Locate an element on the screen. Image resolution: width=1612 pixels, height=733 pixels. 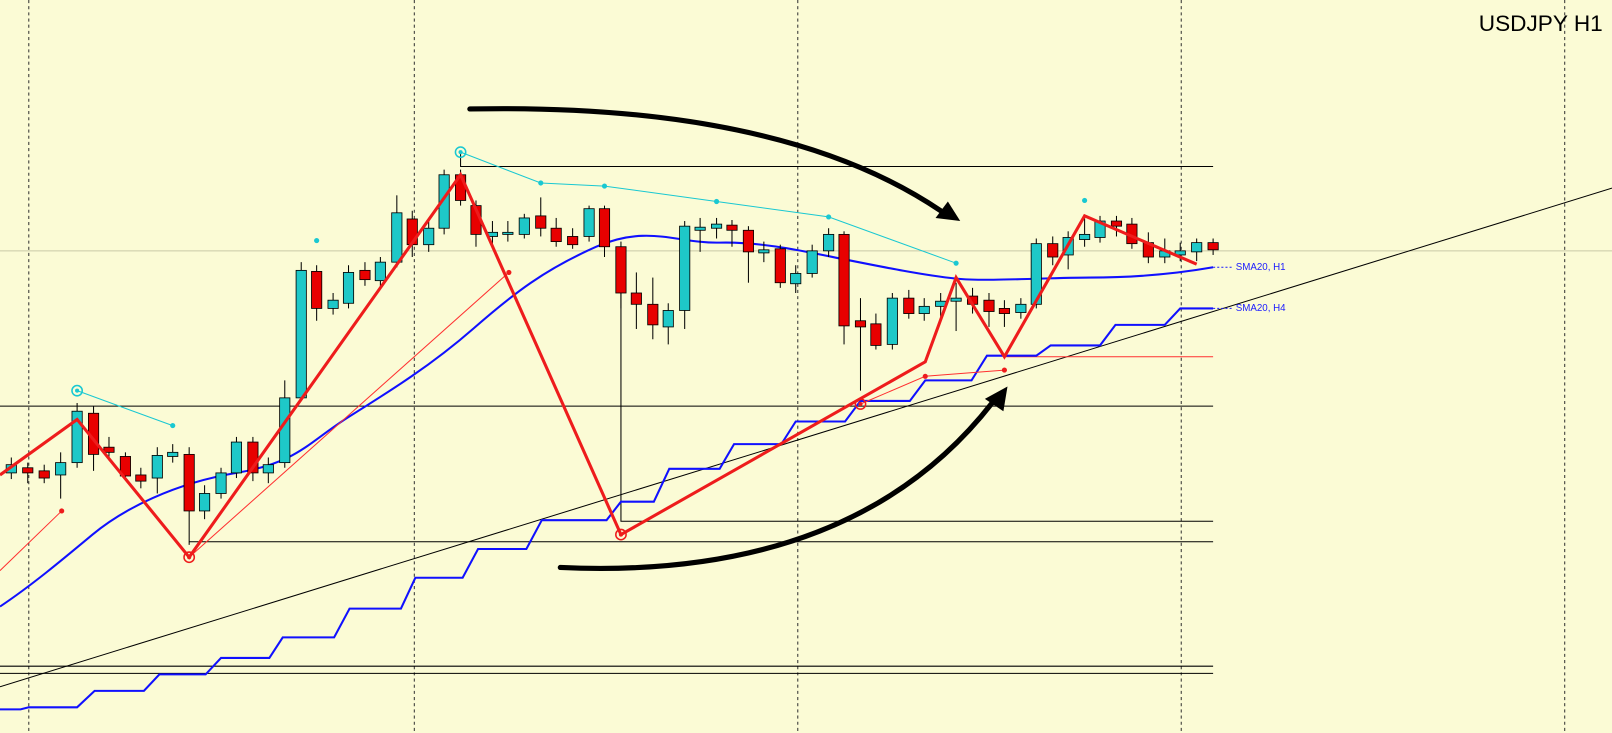
sma-h4-label: SMA20, H4 is located at coordinates (1261, 308).